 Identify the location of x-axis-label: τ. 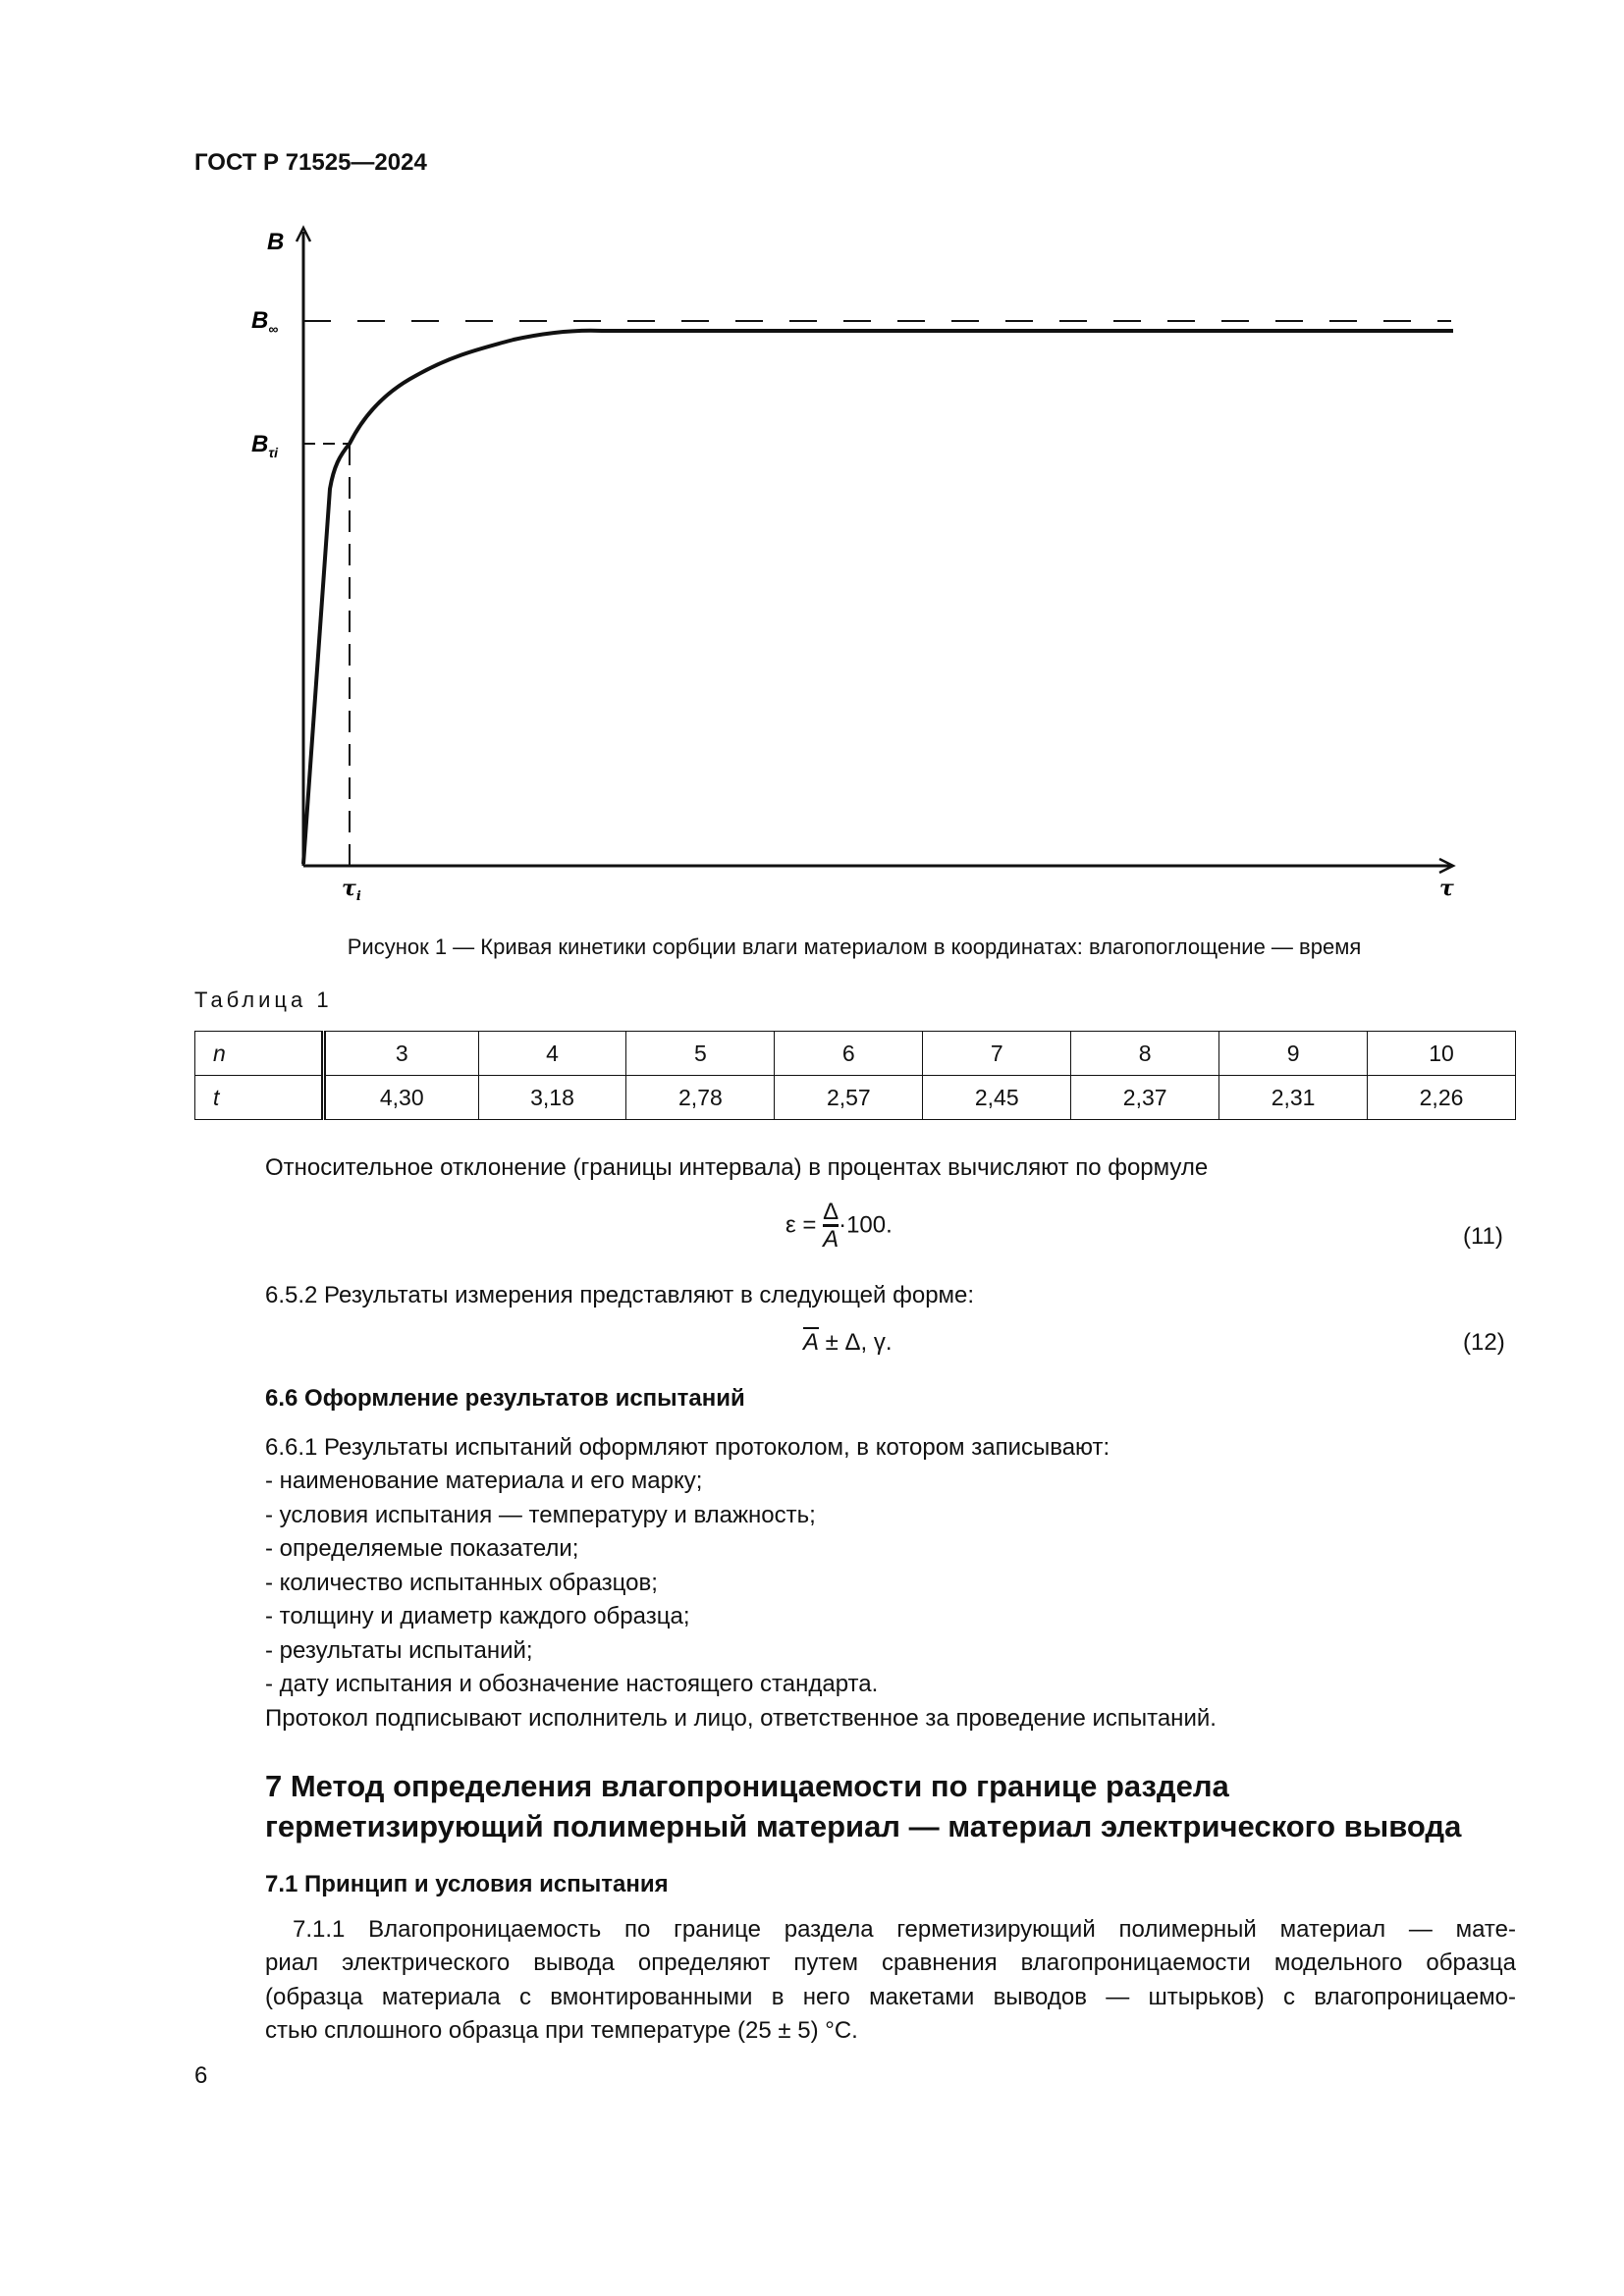
(1446, 888).